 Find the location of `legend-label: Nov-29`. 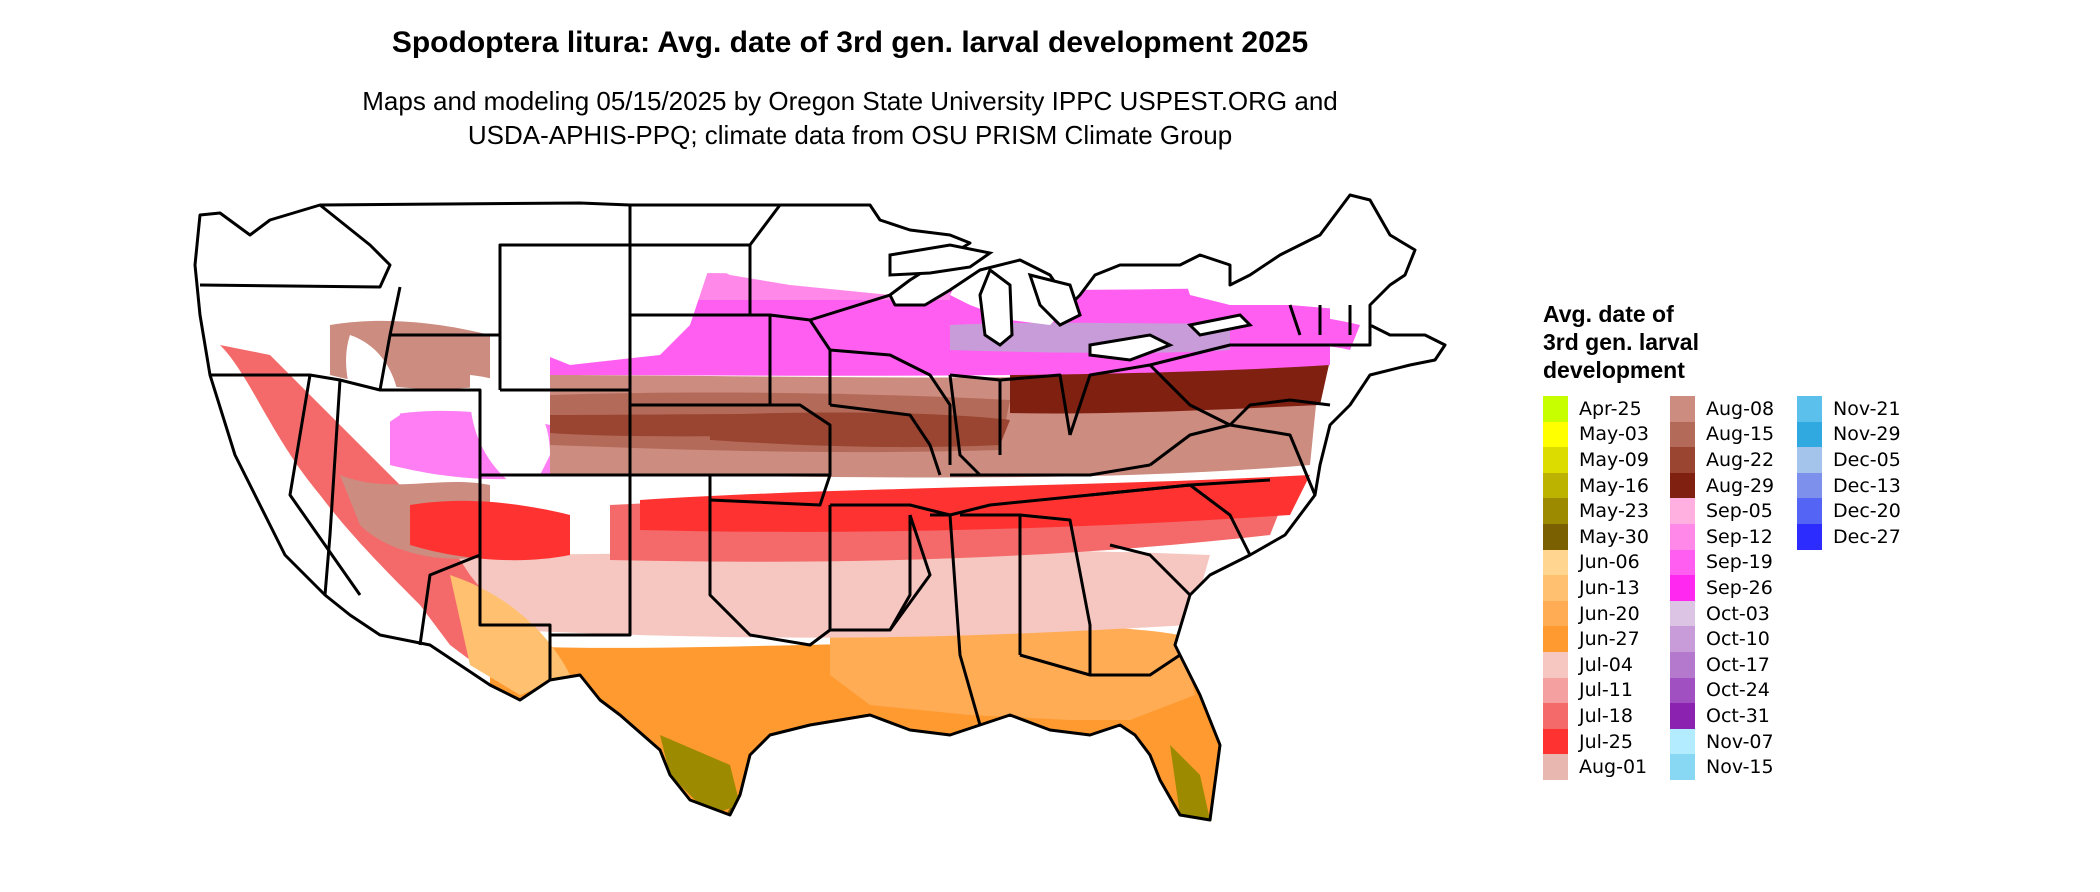

legend-label: Nov-29 is located at coordinates (1867, 434).